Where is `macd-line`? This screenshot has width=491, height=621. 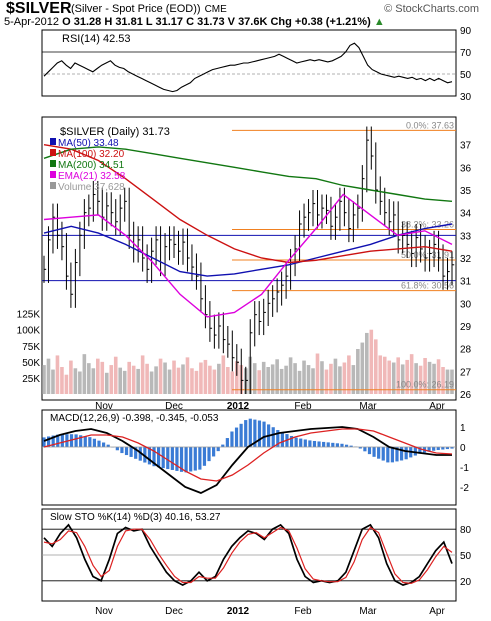
macd-line is located at coordinates (248, 455).